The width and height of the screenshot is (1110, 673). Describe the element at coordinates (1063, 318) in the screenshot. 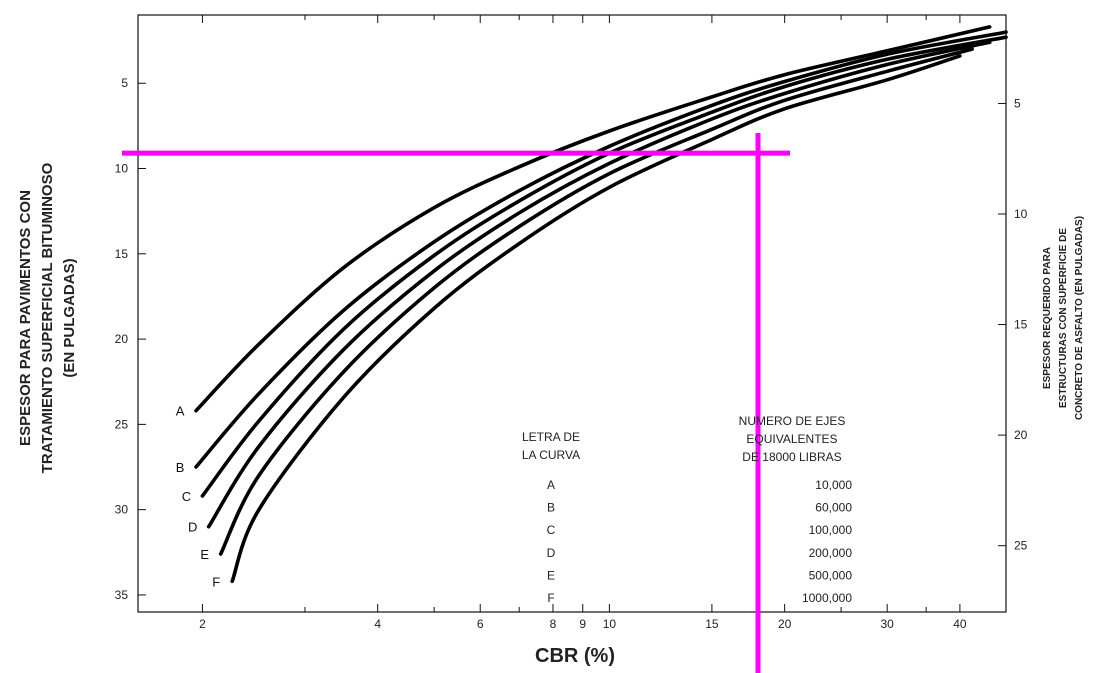

I see `y-right-title-line-2: ESTRUCTURAS CON SUPERFICIE DE` at that location.